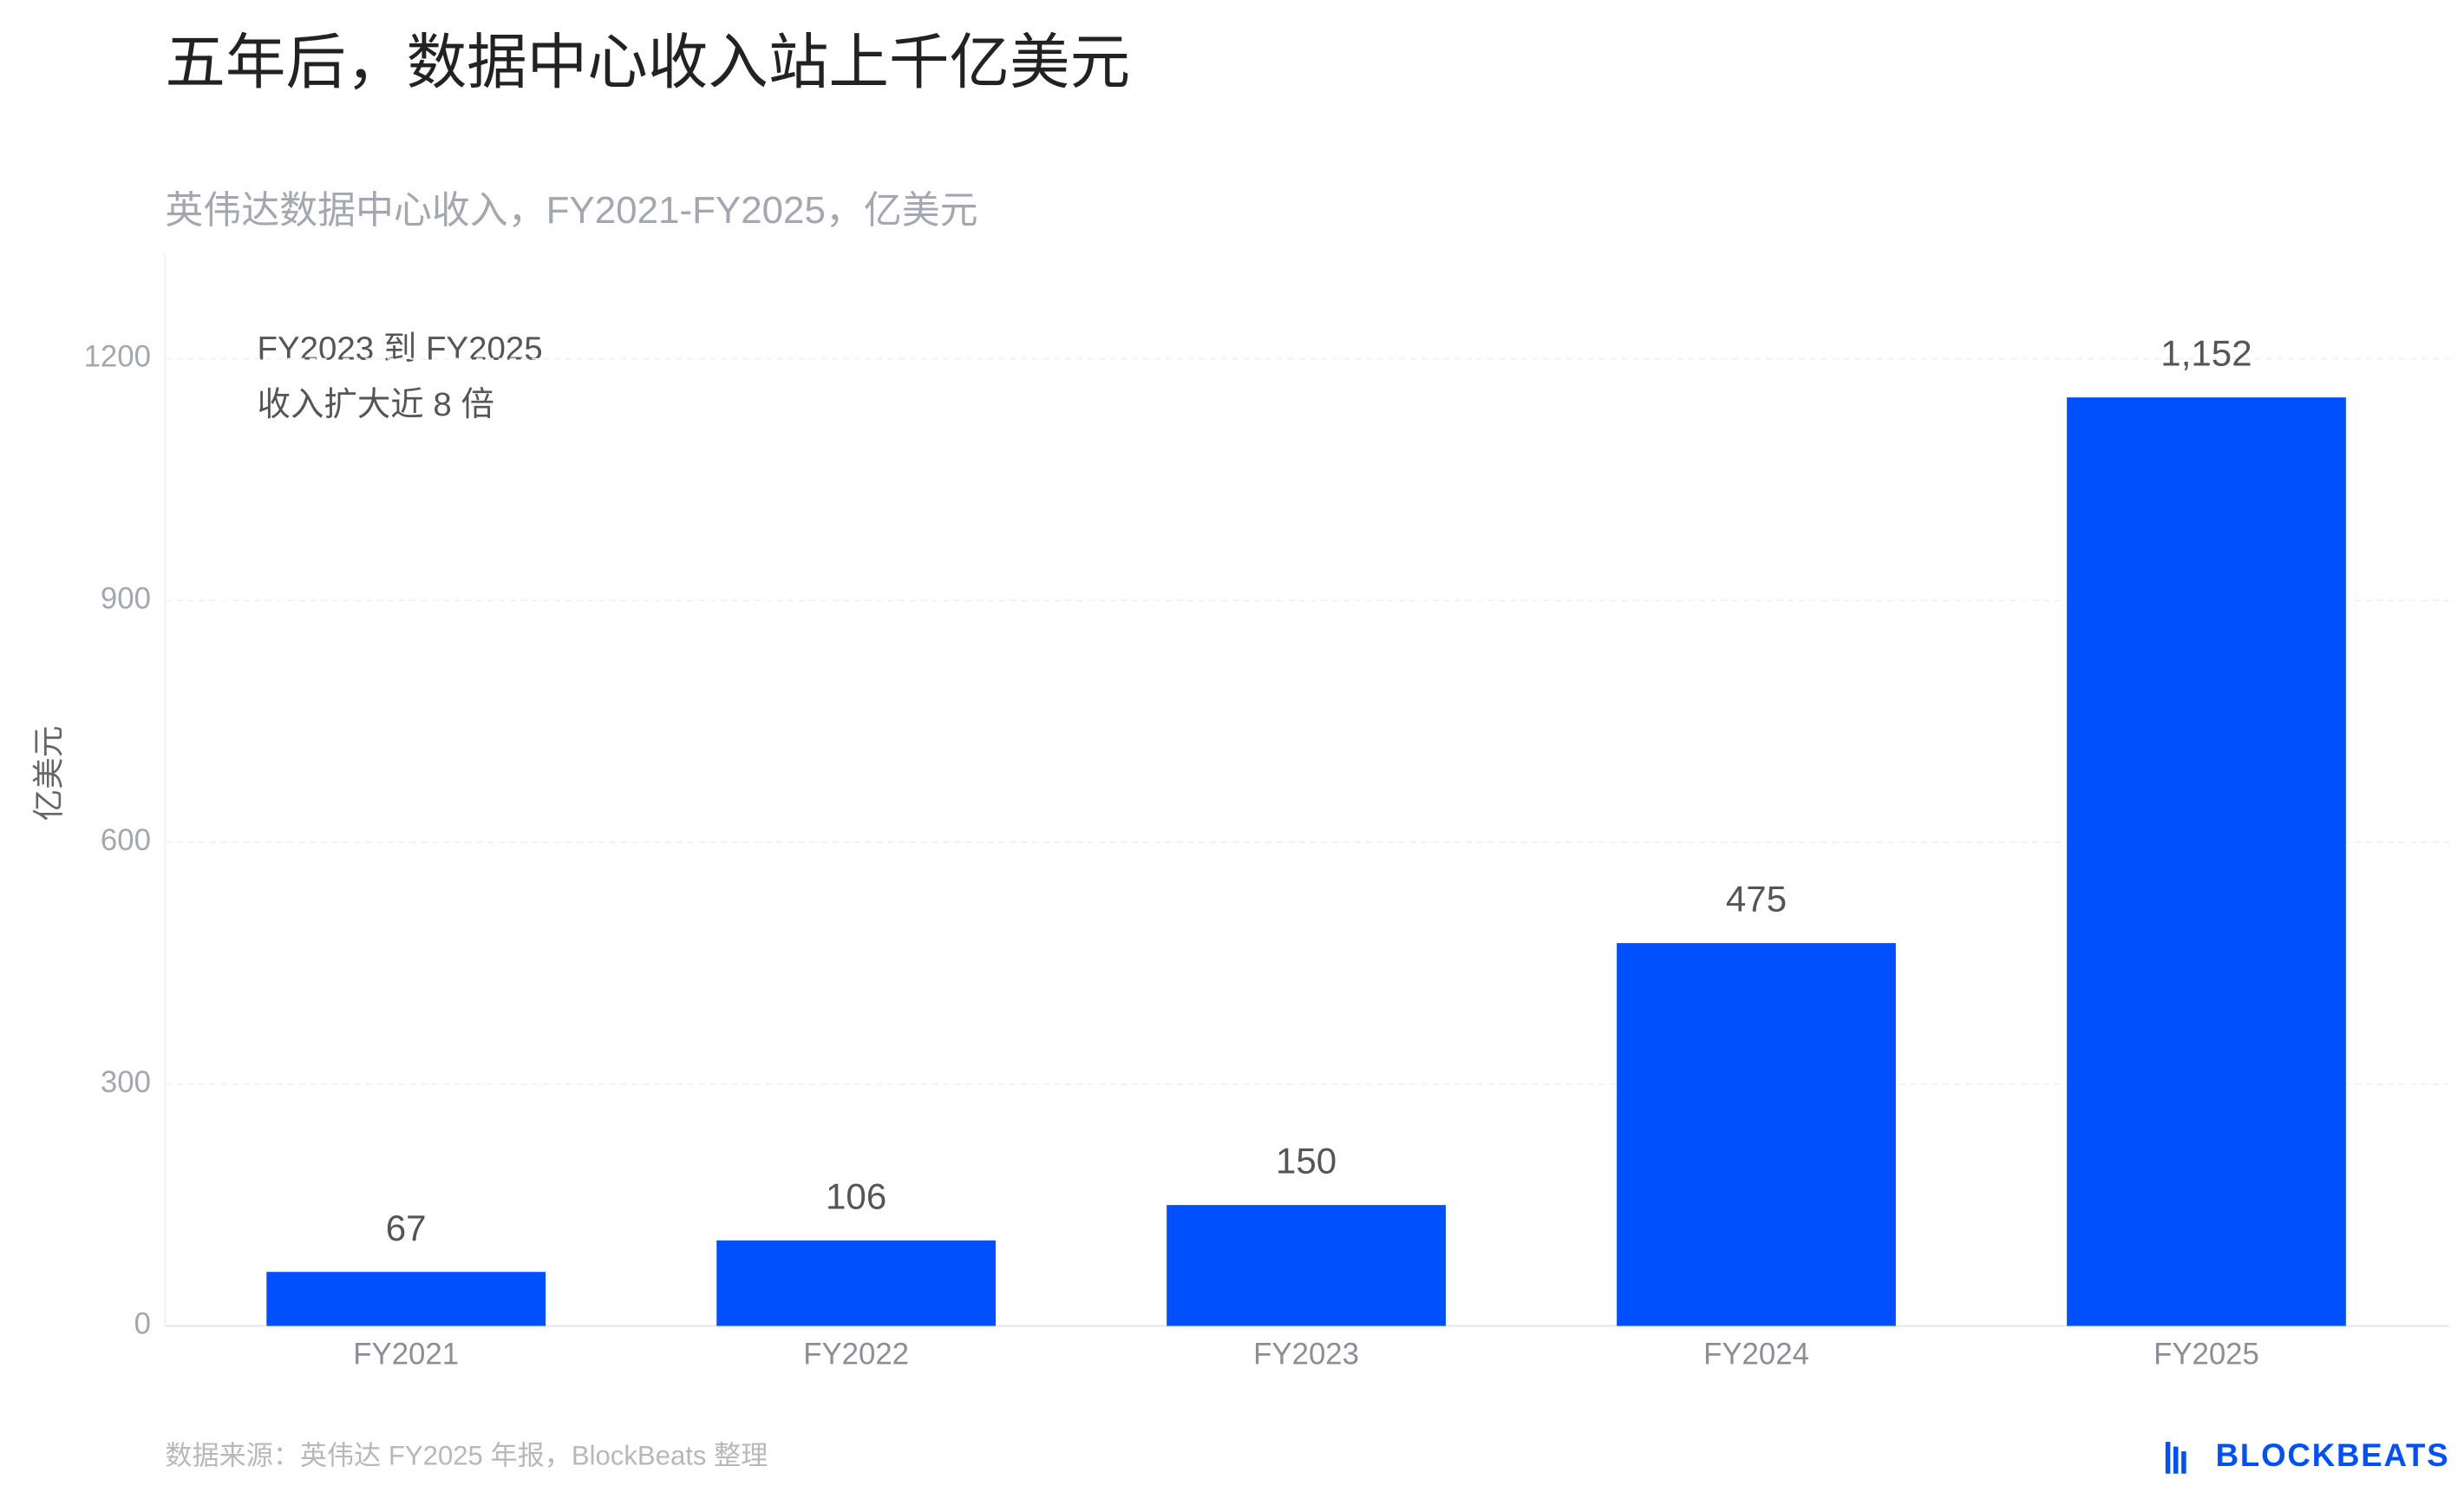 This screenshot has height=1499, width=2464. Describe the element at coordinates (1306, 1161) in the screenshot. I see `data-label: 150` at that location.